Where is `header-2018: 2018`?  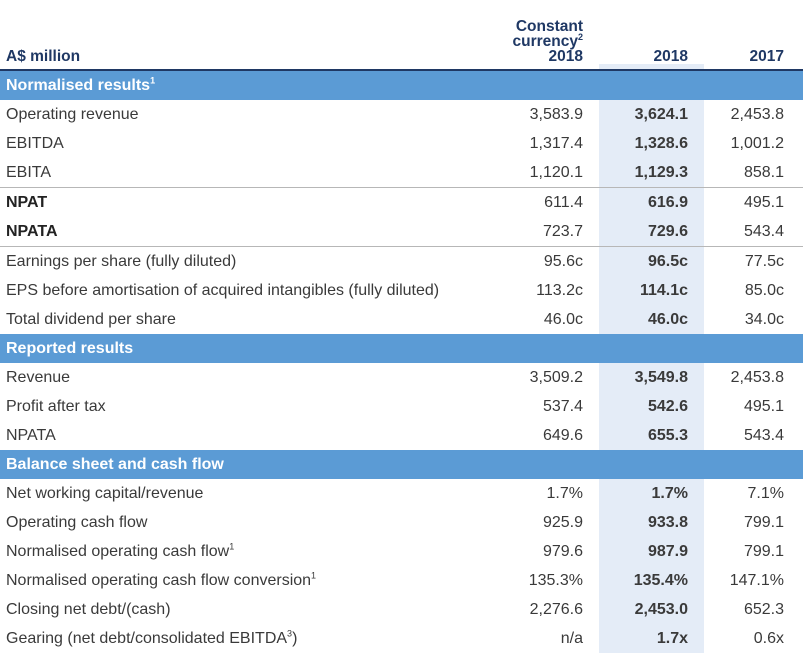 header-2018: 2018 is located at coordinates (651, 35).